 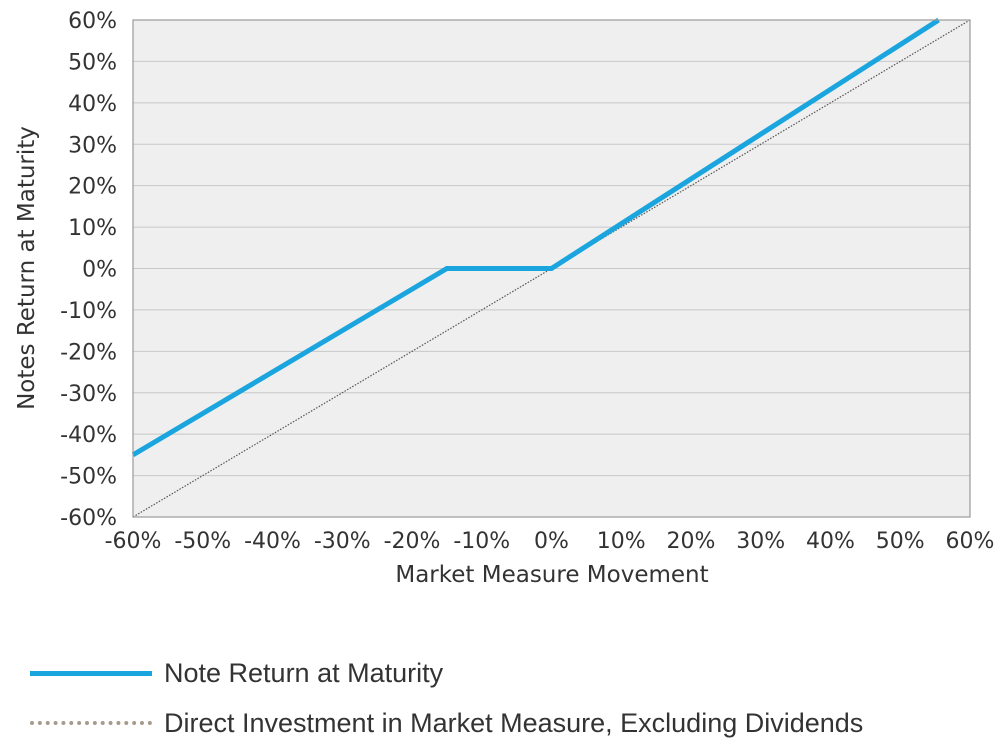 I want to click on x-axis-title: Market Measure Movement, so click(x=551, y=575).